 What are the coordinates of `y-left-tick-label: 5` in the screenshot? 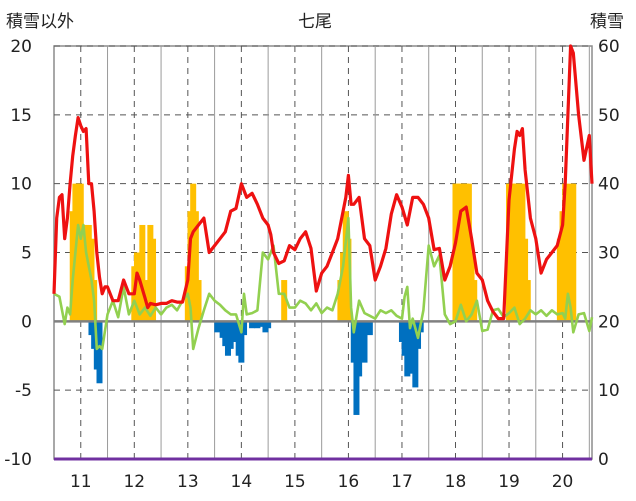 It's located at (26, 254).